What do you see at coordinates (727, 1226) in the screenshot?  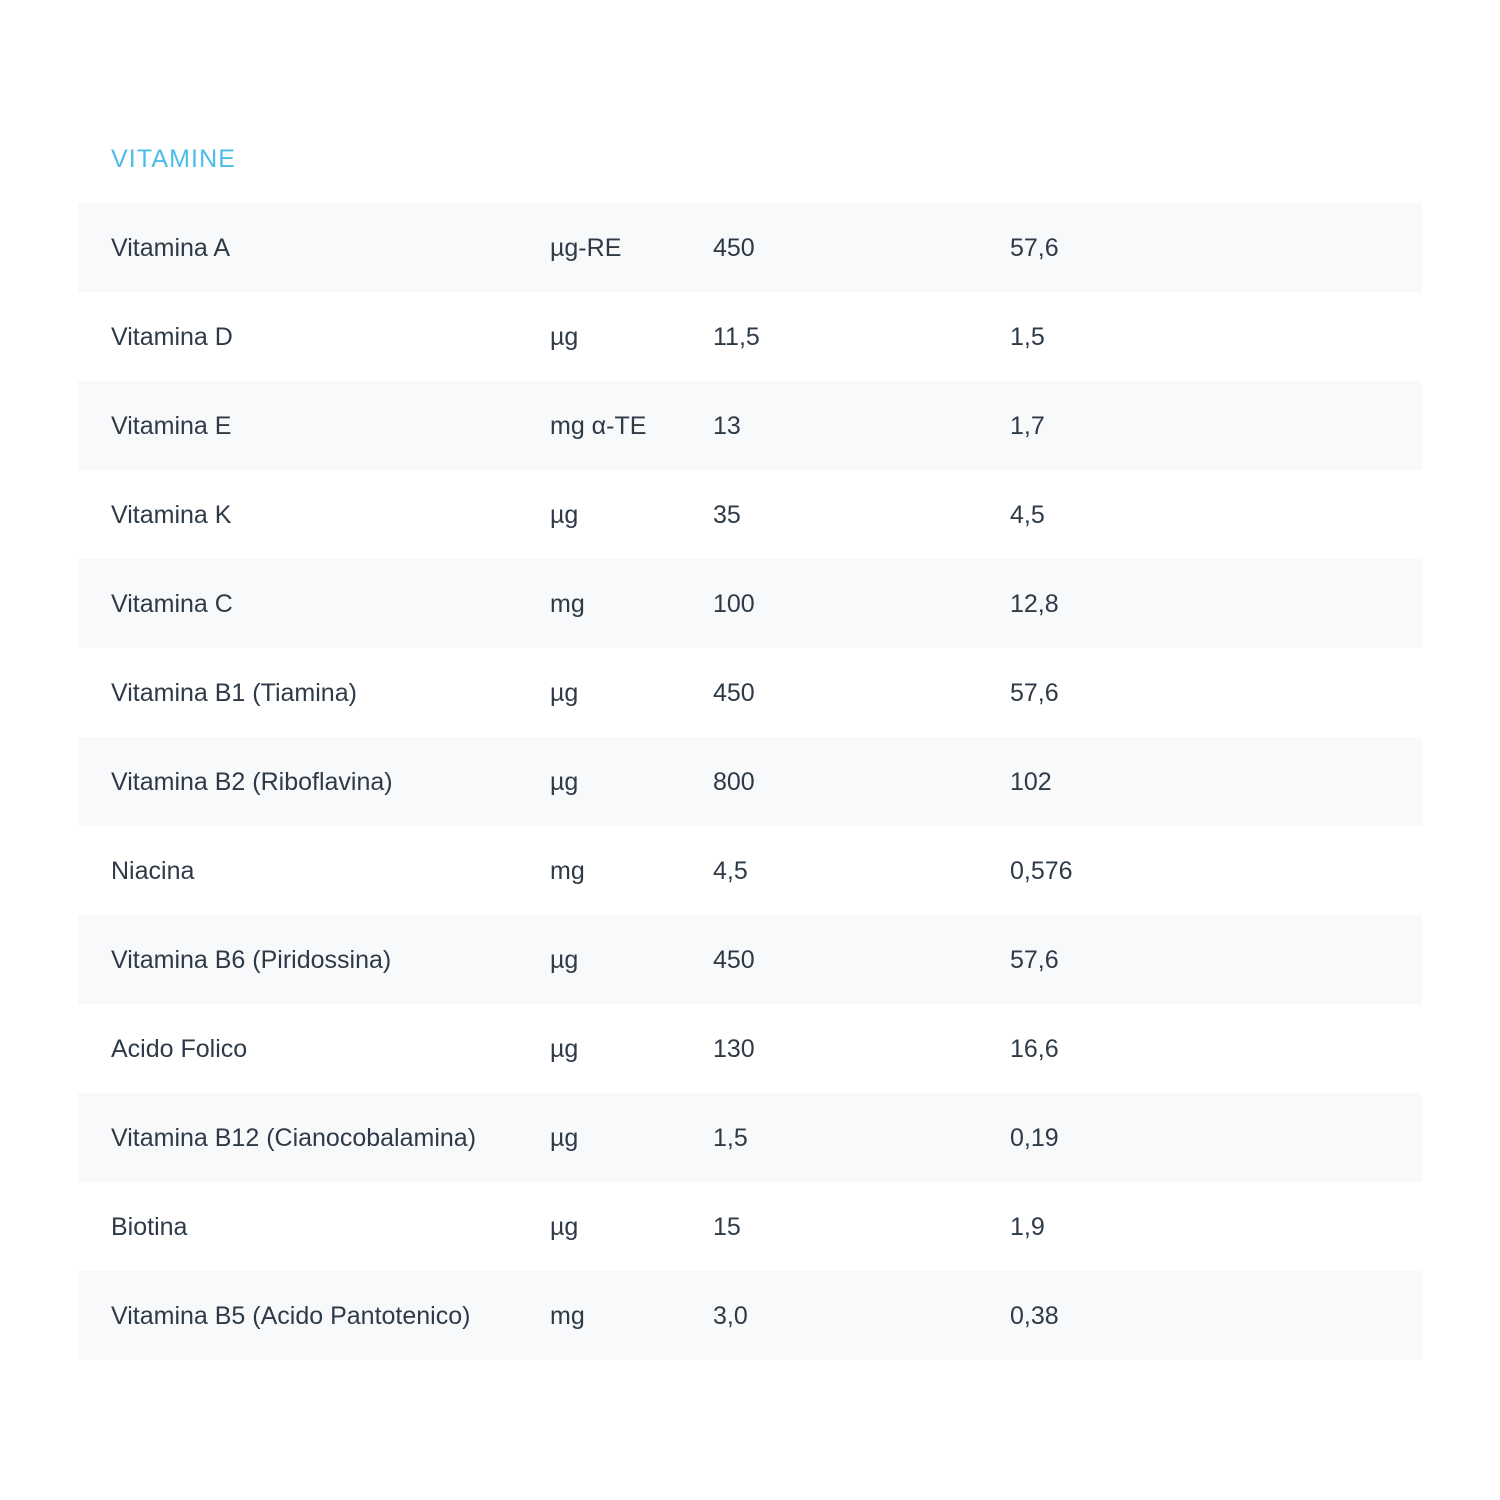 I see `nutrient-value-primary-cell: 15` at bounding box center [727, 1226].